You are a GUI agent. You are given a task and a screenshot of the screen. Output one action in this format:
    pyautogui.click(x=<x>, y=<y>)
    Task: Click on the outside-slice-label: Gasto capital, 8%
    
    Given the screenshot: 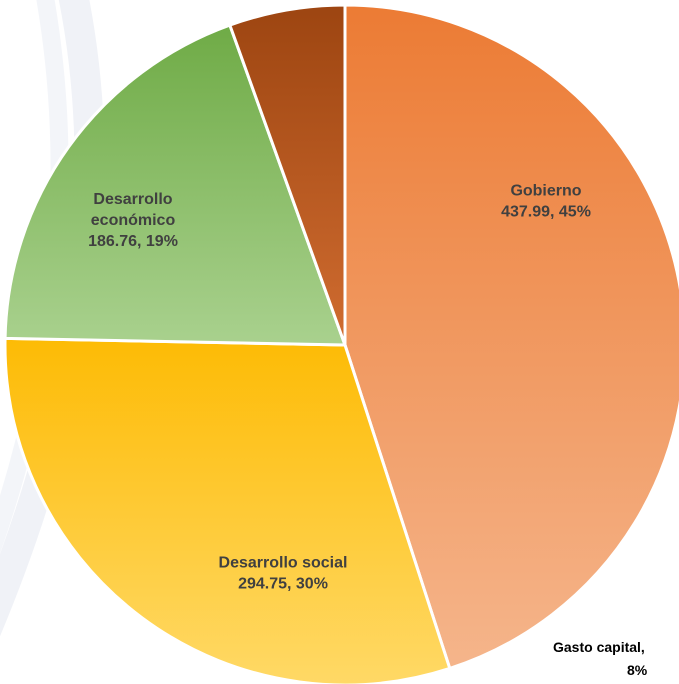 What is the action you would take?
    pyautogui.click(x=600, y=658)
    